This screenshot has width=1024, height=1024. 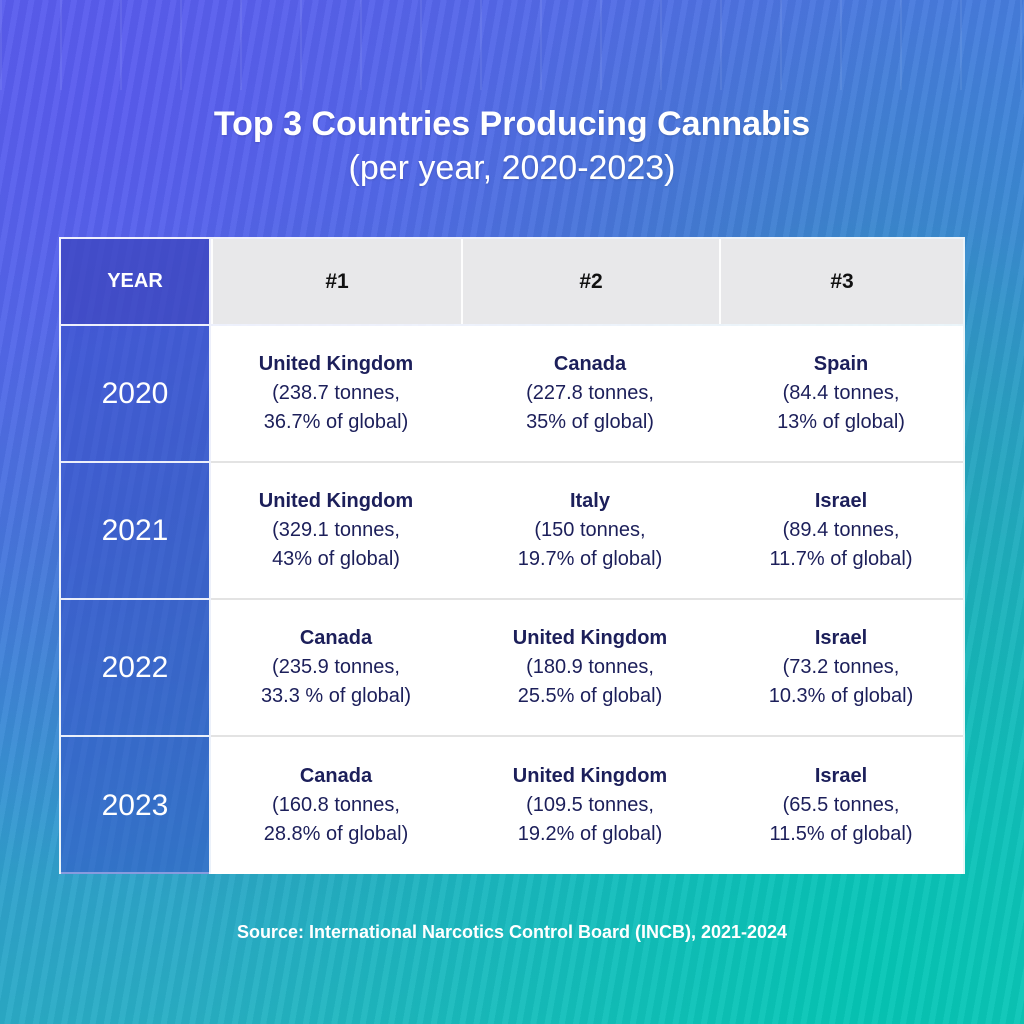 I want to click on global-share: 11.7% of global), so click(x=841, y=559).